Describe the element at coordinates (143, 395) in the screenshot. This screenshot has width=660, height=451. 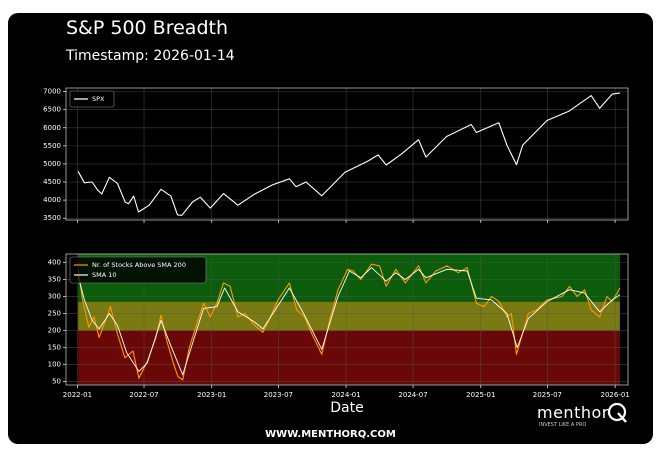
I see `x-tick-label: 2022-07` at that location.